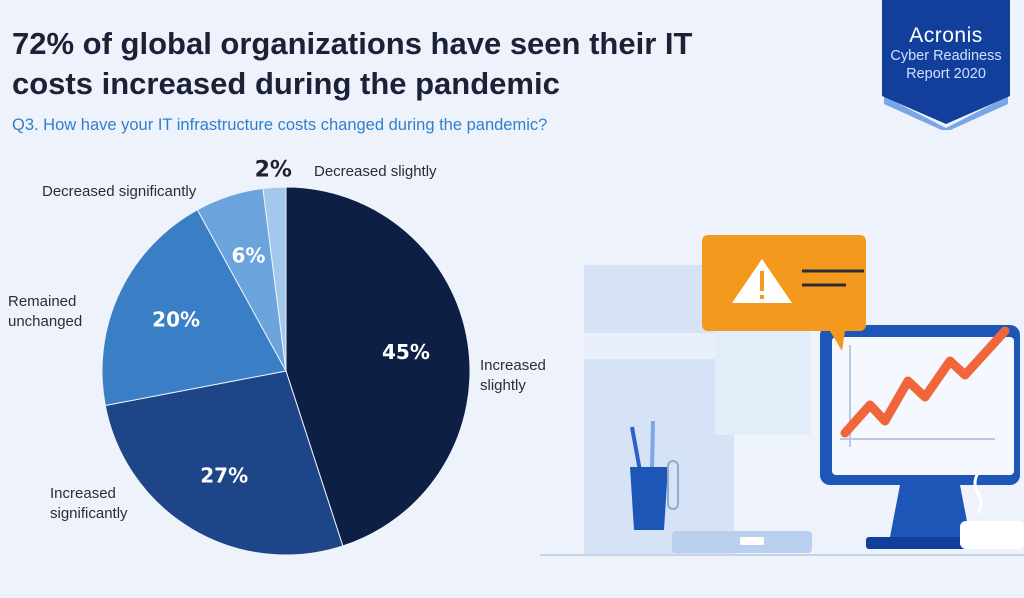 Image resolution: width=1024 pixels, height=598 pixels. I want to click on paperclip-icon, so click(673, 485).